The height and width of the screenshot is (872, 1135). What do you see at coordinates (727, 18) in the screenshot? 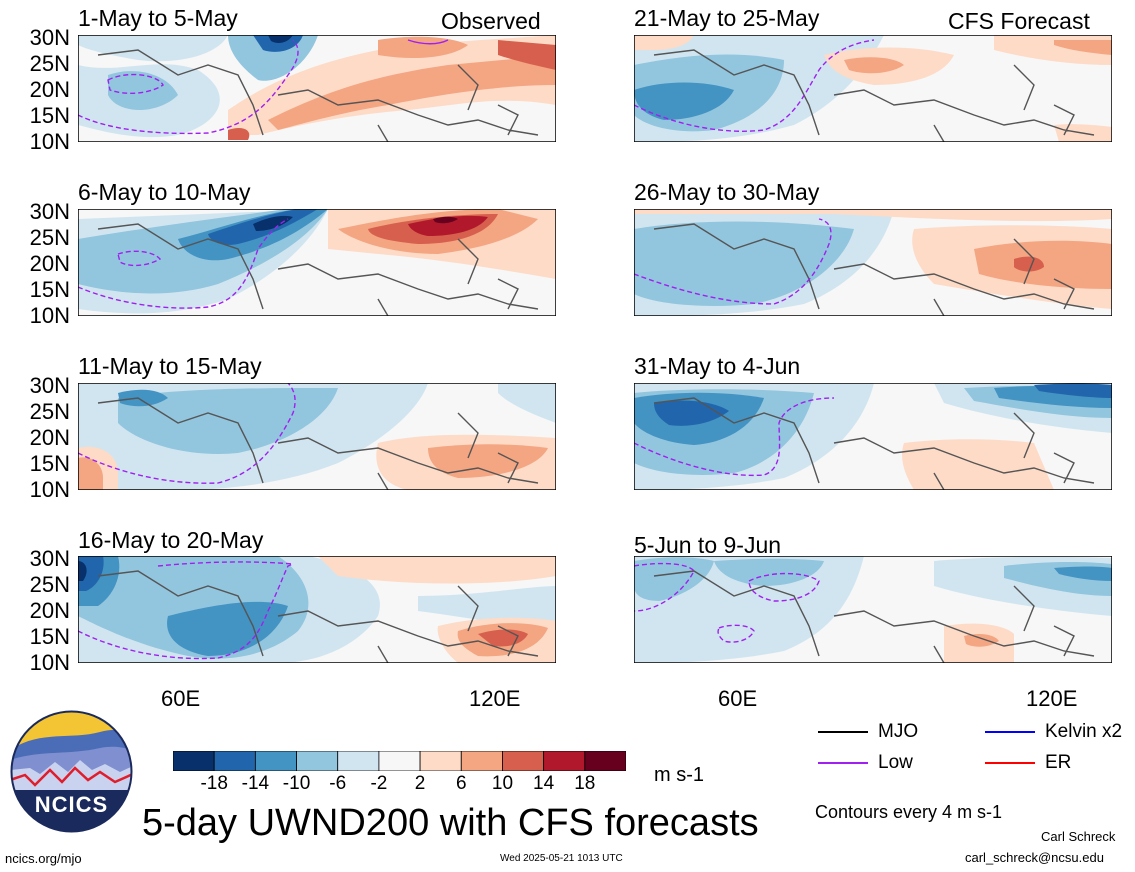
I see `panel-title: 21-May to 25-May` at bounding box center [727, 18].